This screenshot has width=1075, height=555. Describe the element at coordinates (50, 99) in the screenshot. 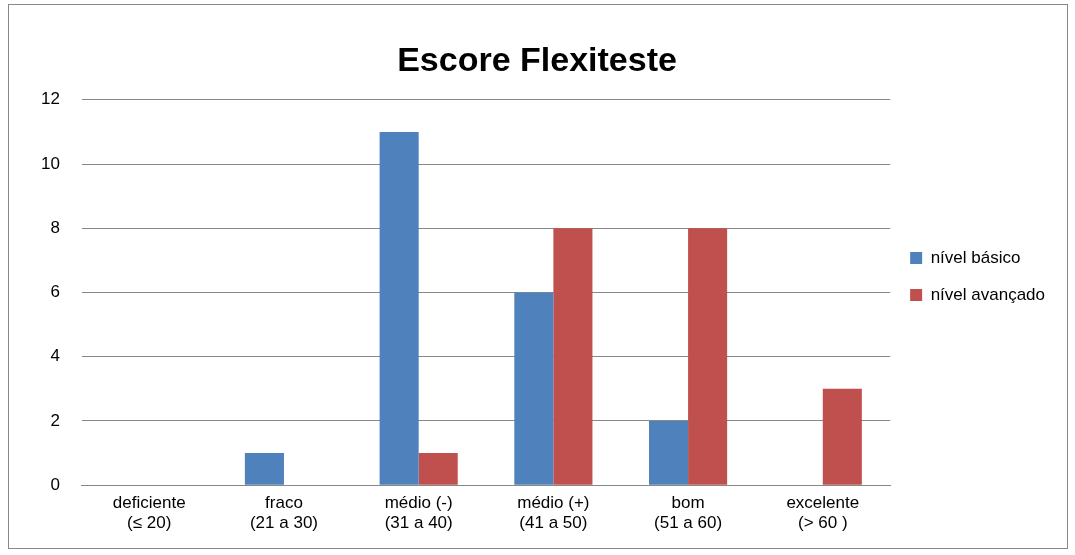

I see `y-tick-label: 12` at that location.